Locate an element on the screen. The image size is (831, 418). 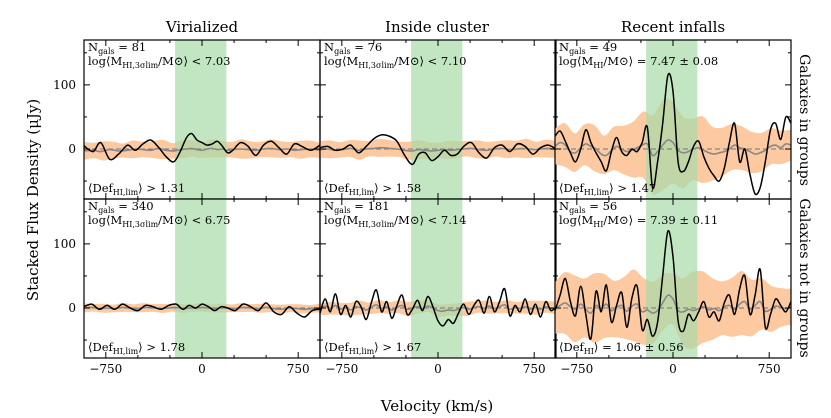
y-axis-label: Stacked Flux Density (μJy) is located at coordinates (33, 200).